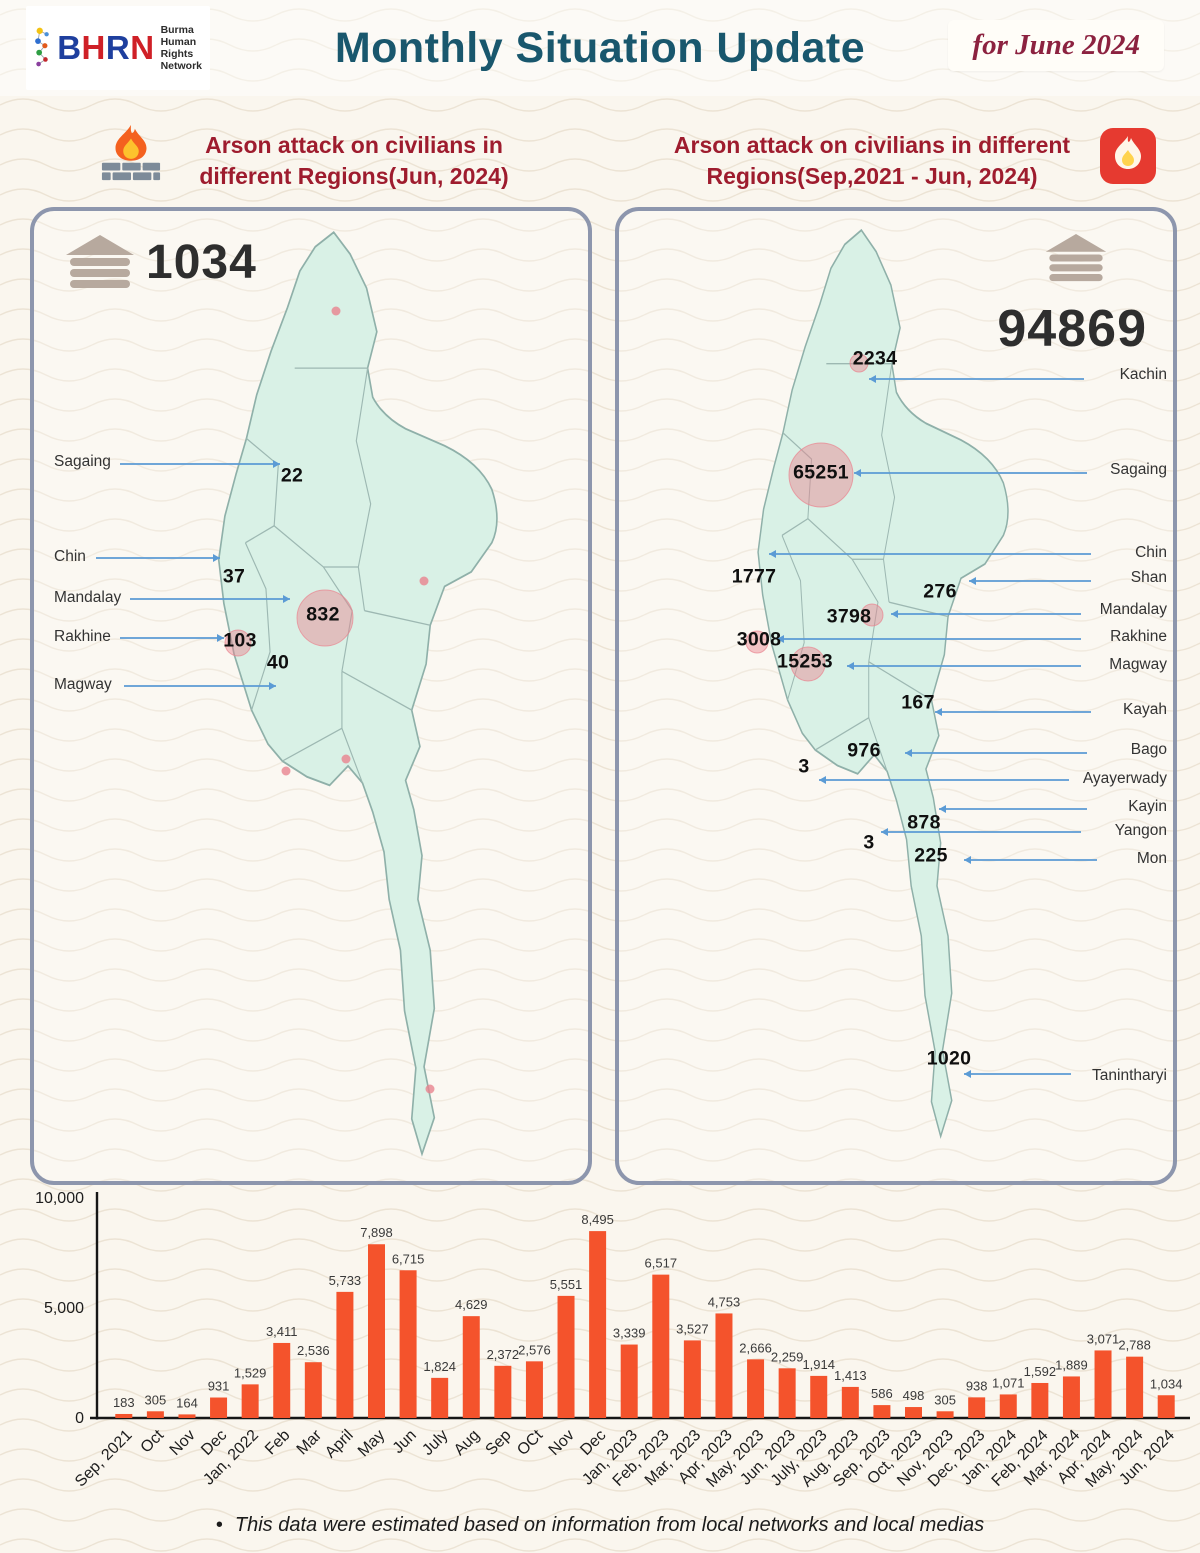 The width and height of the screenshot is (1200, 1553). I want to click on bar-value-label: 2,666, so click(755, 1347).